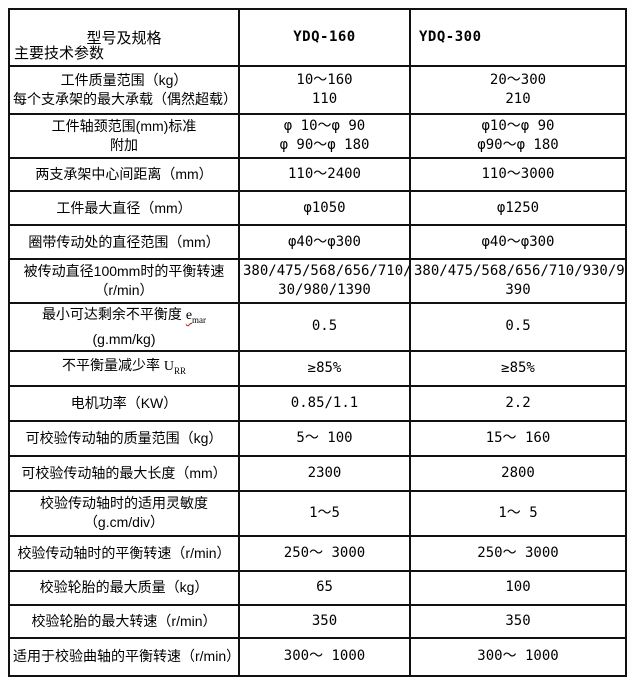 The width and height of the screenshot is (633, 677). I want to click on row-label: 两支承架中心间距离（mm）, so click(124, 174).